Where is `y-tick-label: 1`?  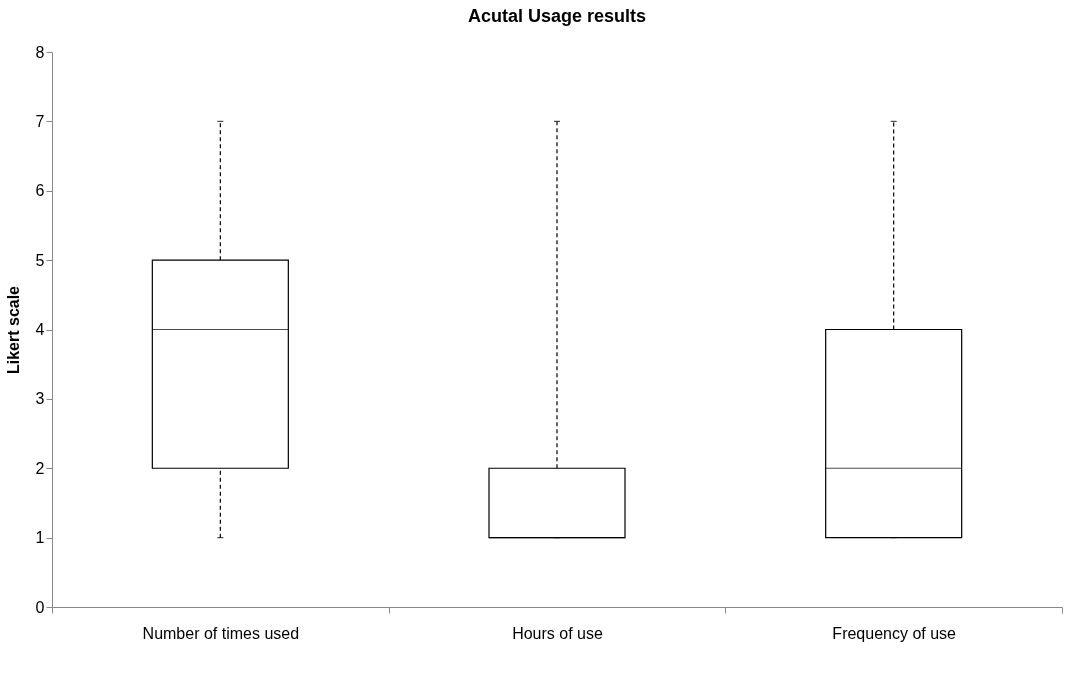 y-tick-label: 1 is located at coordinates (40, 538).